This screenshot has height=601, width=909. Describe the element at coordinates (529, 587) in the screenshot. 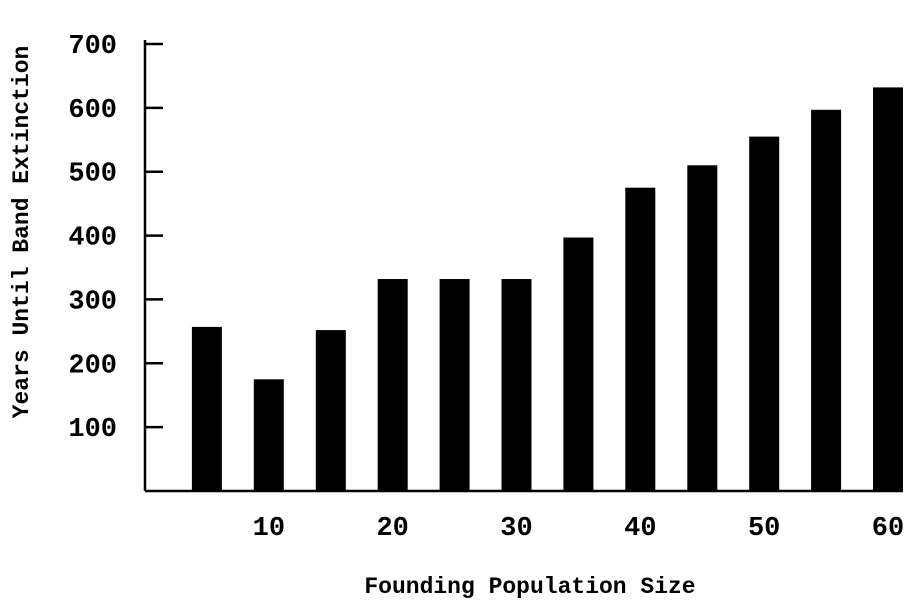

I see `x-axis-title: Founding Population Size` at that location.